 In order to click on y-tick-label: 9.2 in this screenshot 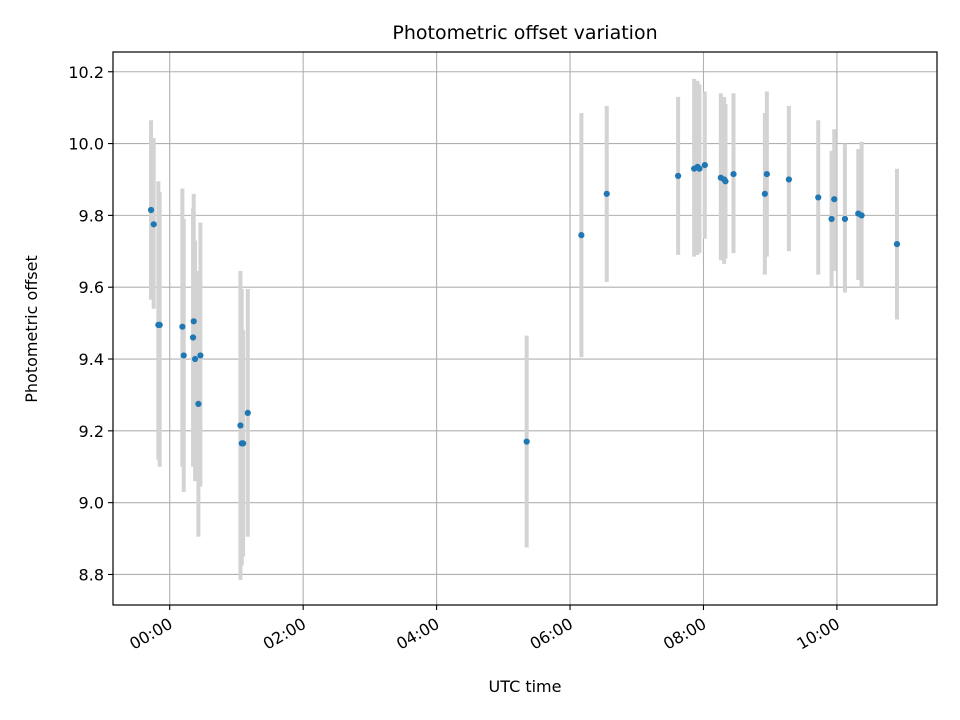, I will do `click(91, 431)`.